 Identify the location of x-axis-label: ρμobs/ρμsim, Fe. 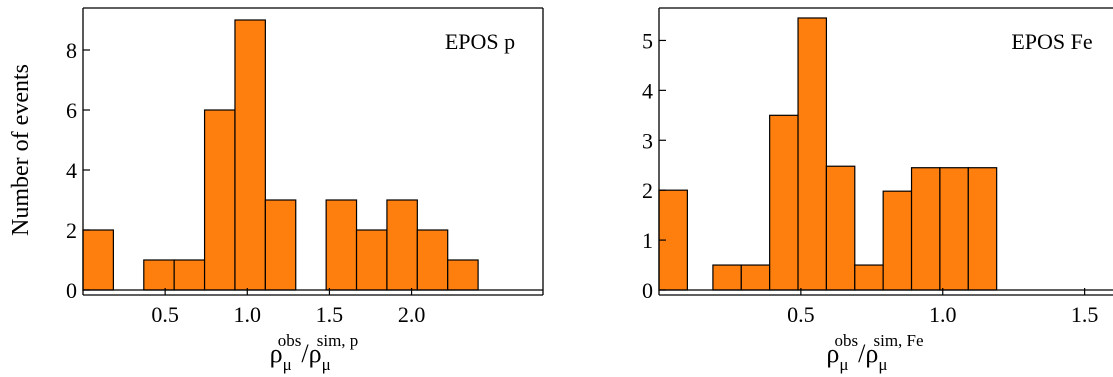
(874, 352).